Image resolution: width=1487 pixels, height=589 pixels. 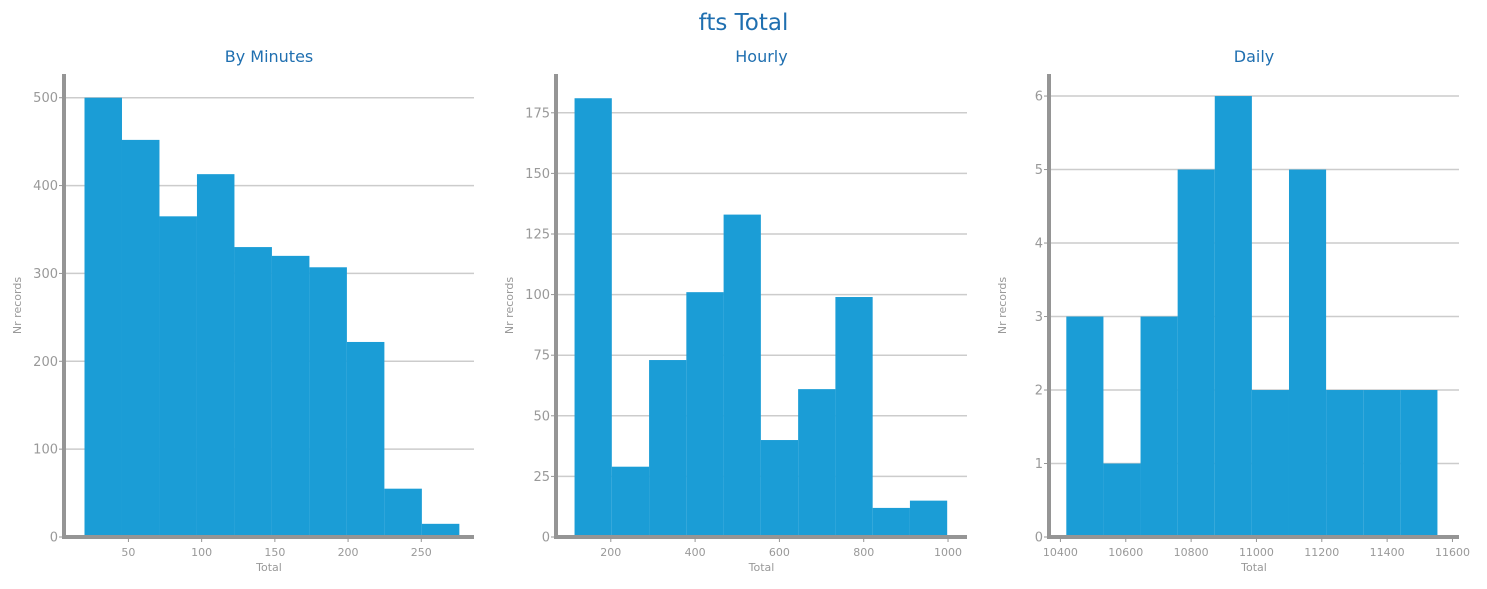 I want to click on y-tick-label: 2, so click(x=1039, y=391).